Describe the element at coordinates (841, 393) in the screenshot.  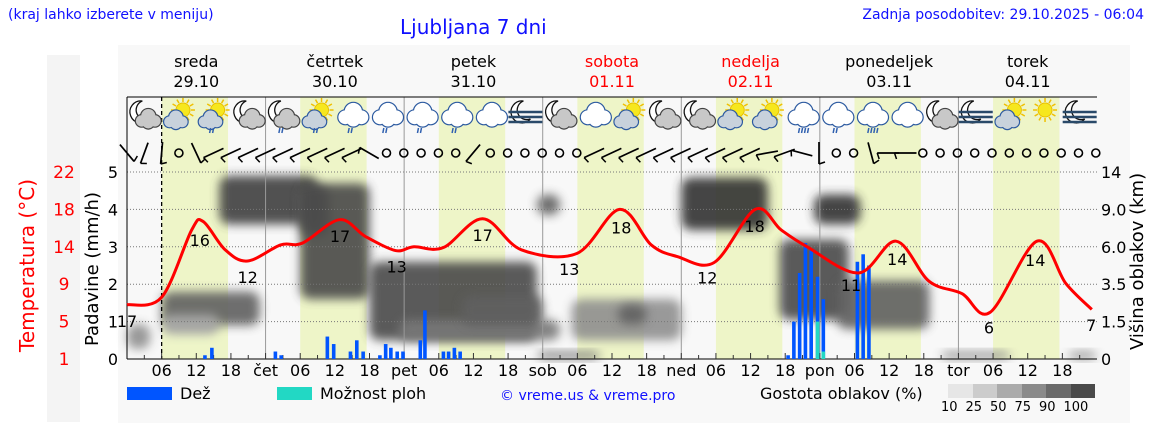
I see `density-legend-title: Gostota oblakov (%)` at that location.